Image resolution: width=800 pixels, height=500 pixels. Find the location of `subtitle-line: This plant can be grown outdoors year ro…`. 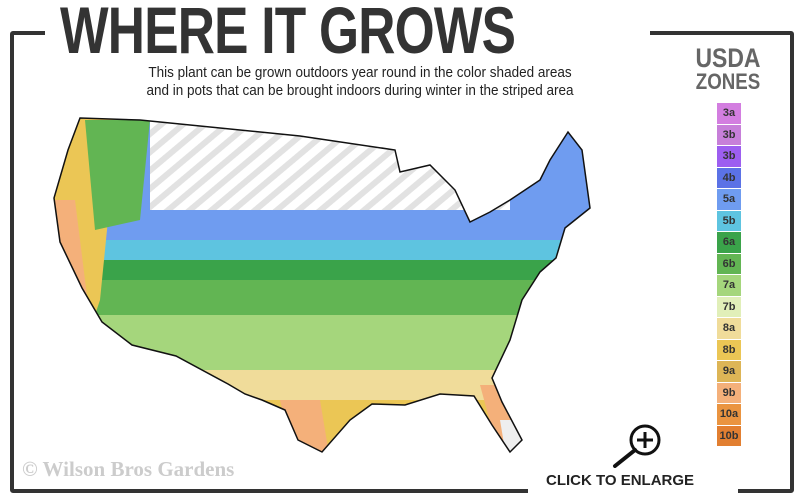

subtitle-line: This plant can be grown outdoors year ro… is located at coordinates (360, 72).